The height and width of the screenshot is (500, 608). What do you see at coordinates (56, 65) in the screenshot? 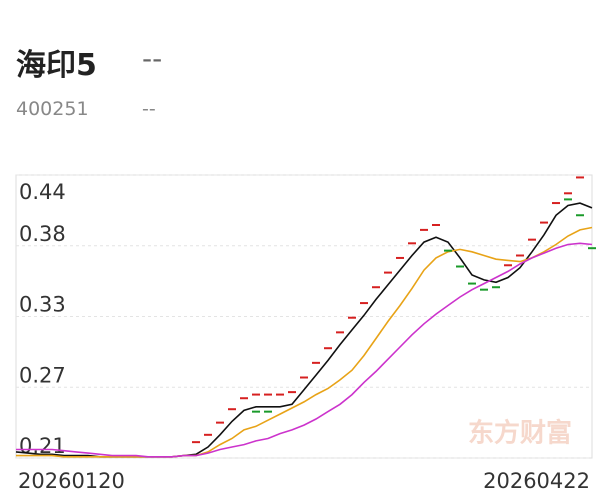
I see `stock-name: 海印5` at bounding box center [56, 65].